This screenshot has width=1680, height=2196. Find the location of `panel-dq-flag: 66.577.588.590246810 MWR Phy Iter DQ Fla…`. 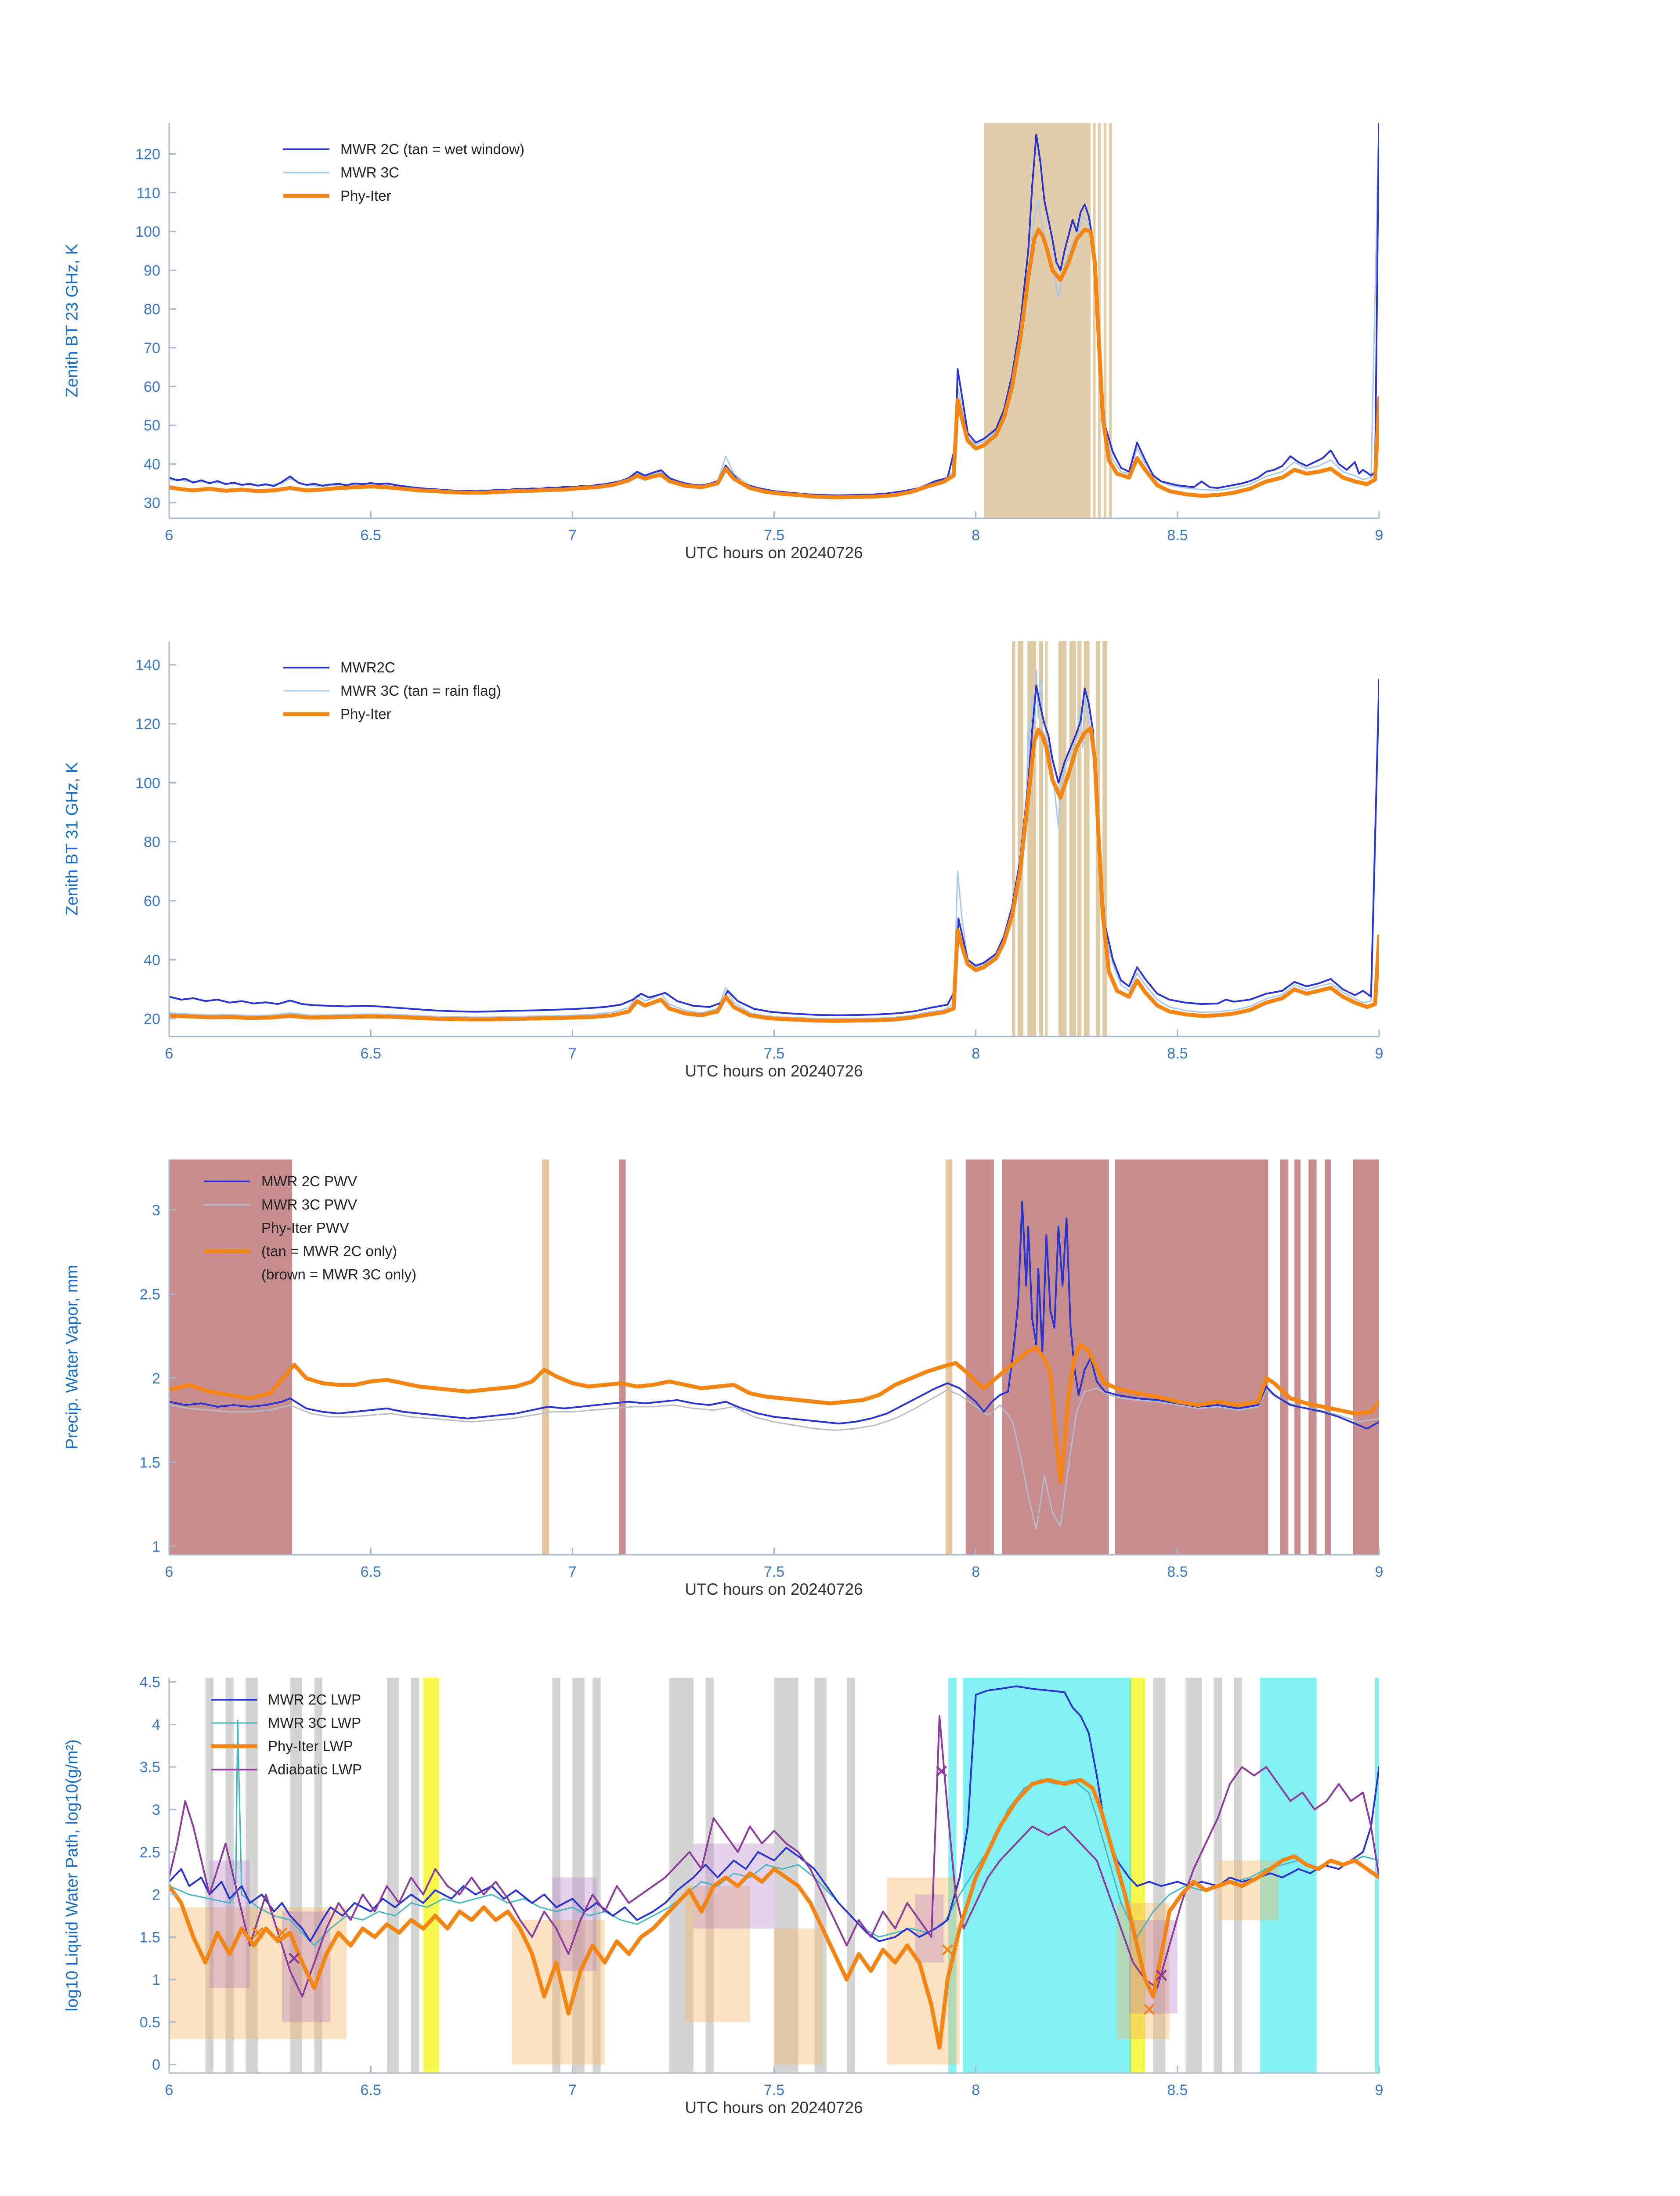

panel-dq-flag: 66.577.588.590246810 MWR Phy Iter DQ Fla… is located at coordinates (840, 2156).